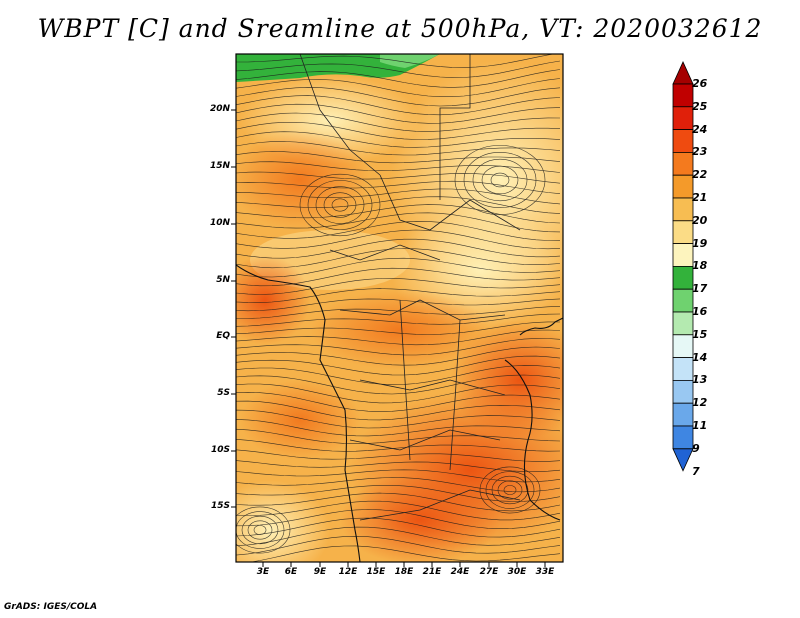 The image size is (800, 618). Describe the element at coordinates (348, 572) in the screenshot. I see `lon-label: 12E` at that location.